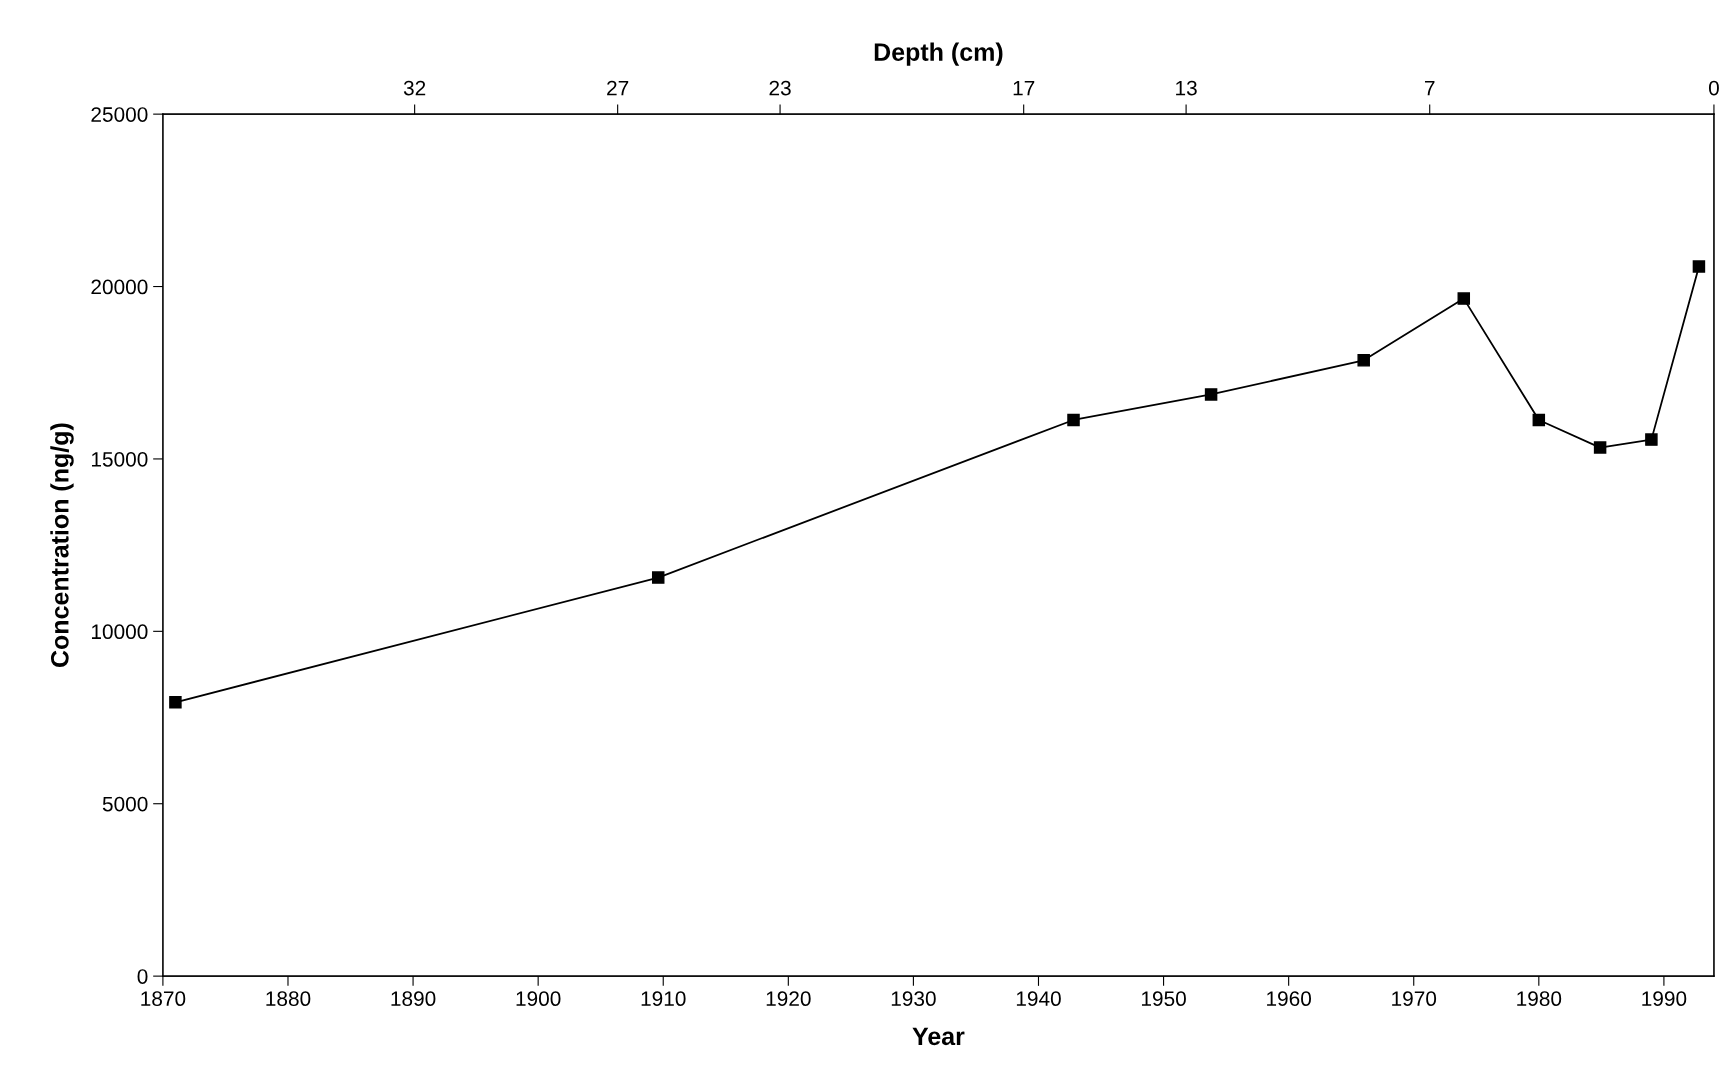 The width and height of the screenshot is (1733, 1087). I want to click on x-axis-title: Year, so click(938, 1036).